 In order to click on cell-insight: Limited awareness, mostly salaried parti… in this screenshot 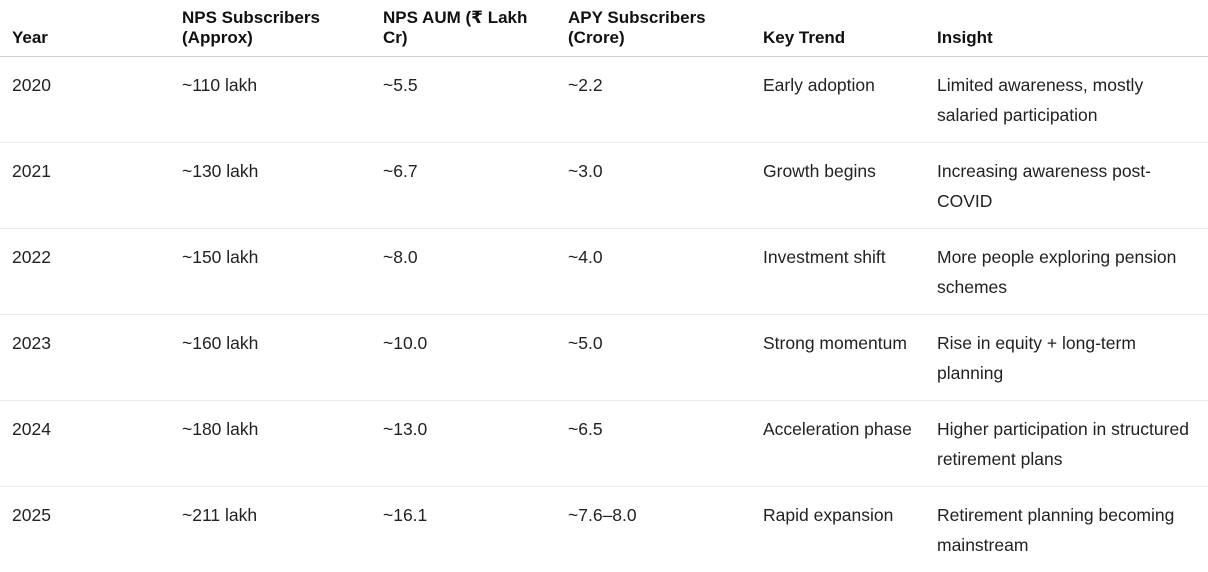, I will do `click(1066, 100)`.